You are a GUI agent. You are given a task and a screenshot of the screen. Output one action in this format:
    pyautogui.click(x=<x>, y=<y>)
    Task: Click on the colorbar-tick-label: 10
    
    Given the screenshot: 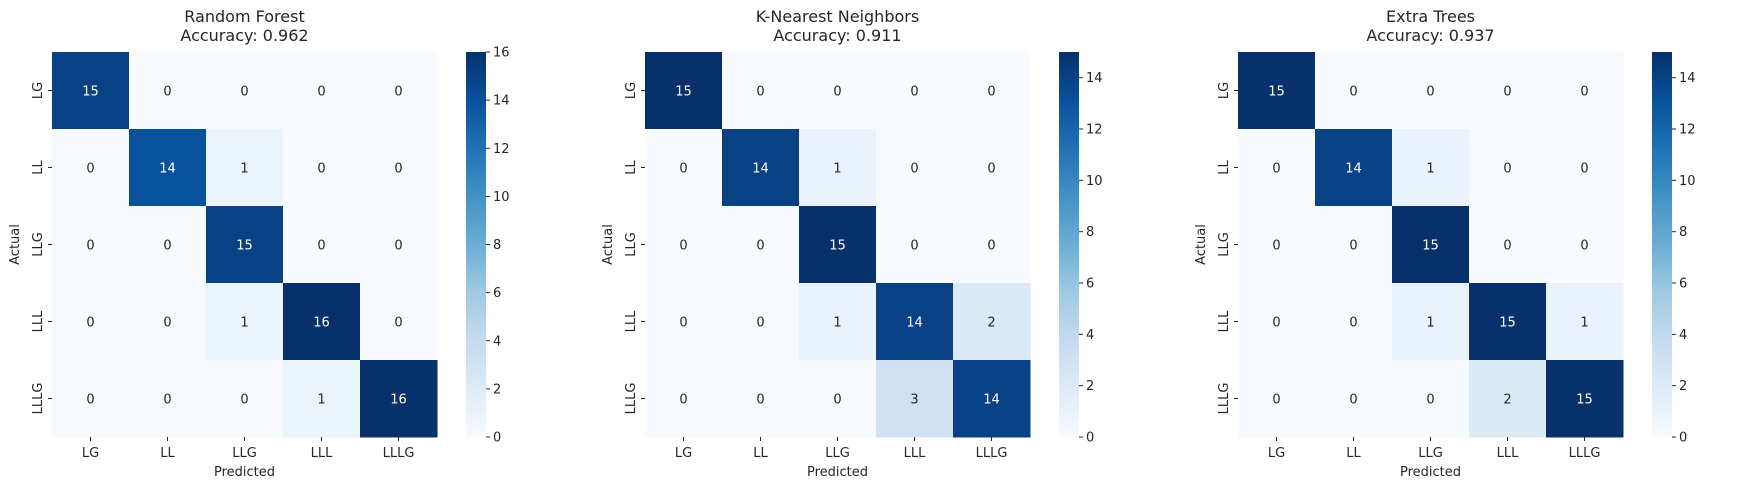 What is the action you would take?
    pyautogui.click(x=501, y=197)
    